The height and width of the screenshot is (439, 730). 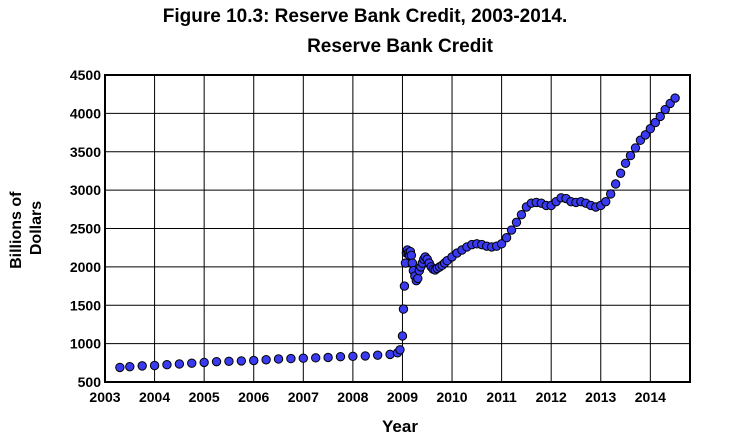 What do you see at coordinates (650, 397) in the screenshot?
I see `x-tick-label: 2014` at bounding box center [650, 397].